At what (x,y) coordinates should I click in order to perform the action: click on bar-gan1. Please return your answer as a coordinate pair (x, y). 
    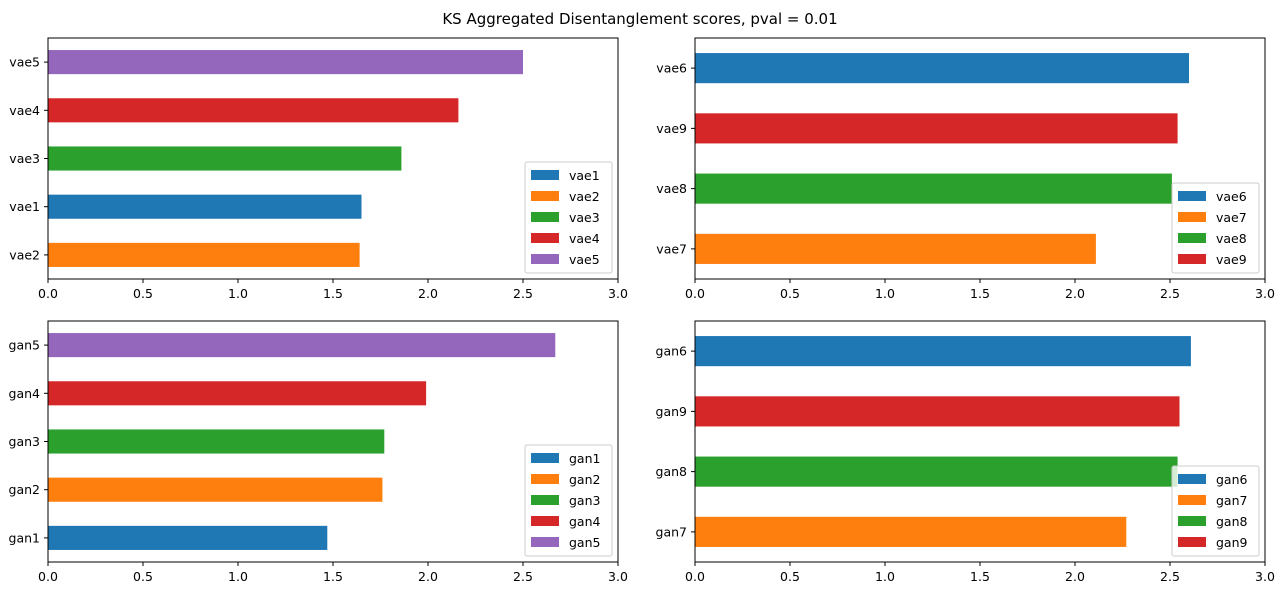
    Looking at the image, I should click on (188, 537).